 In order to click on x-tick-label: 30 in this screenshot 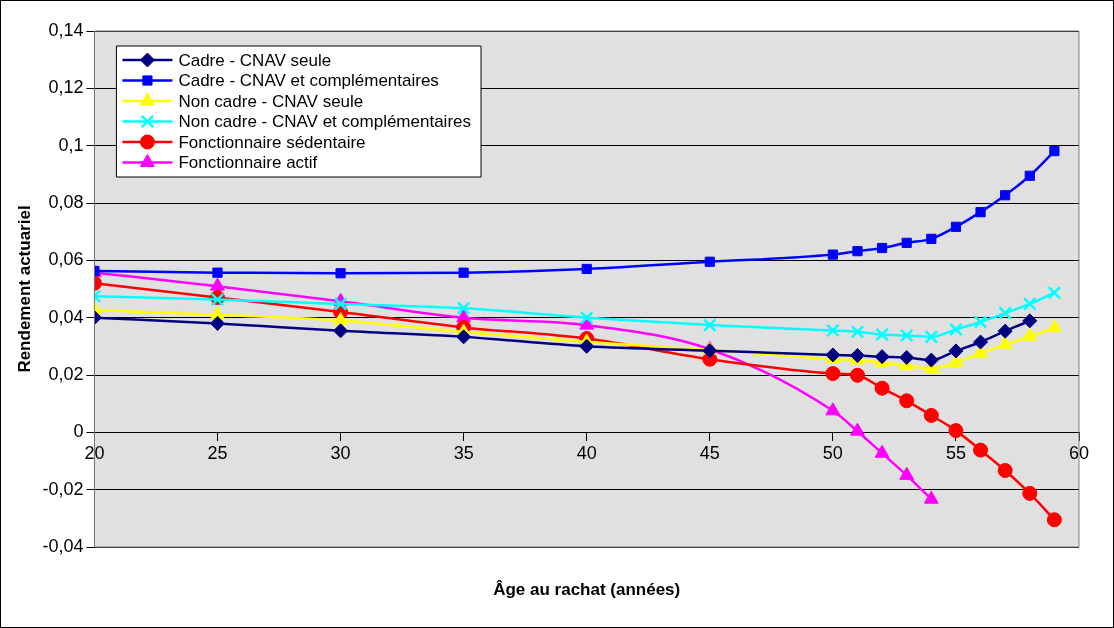, I will do `click(340, 453)`.